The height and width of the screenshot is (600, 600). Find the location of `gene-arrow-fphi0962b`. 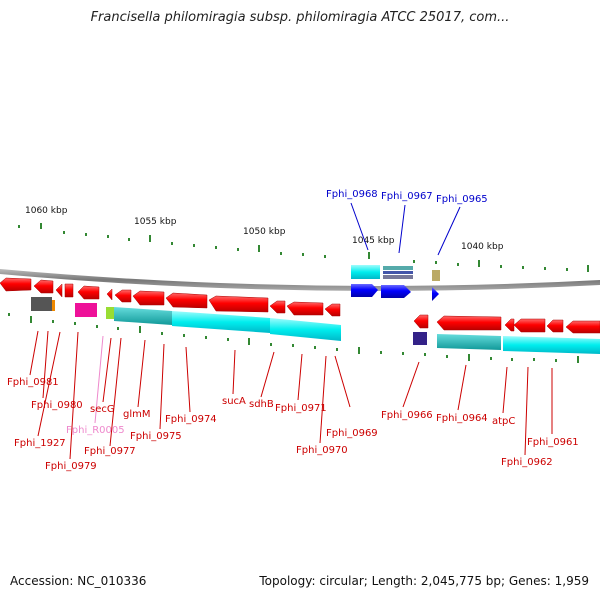

gene-arrow-fphi0962b is located at coordinates (555, 326).